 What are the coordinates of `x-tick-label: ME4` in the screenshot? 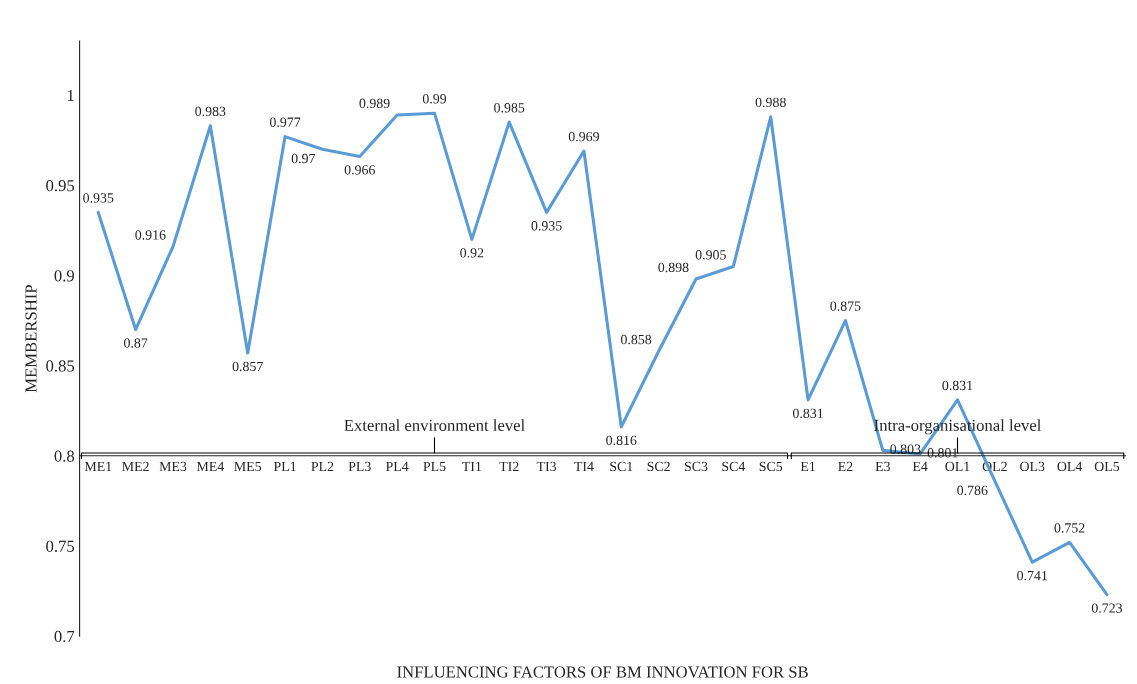 It's located at (210, 466).